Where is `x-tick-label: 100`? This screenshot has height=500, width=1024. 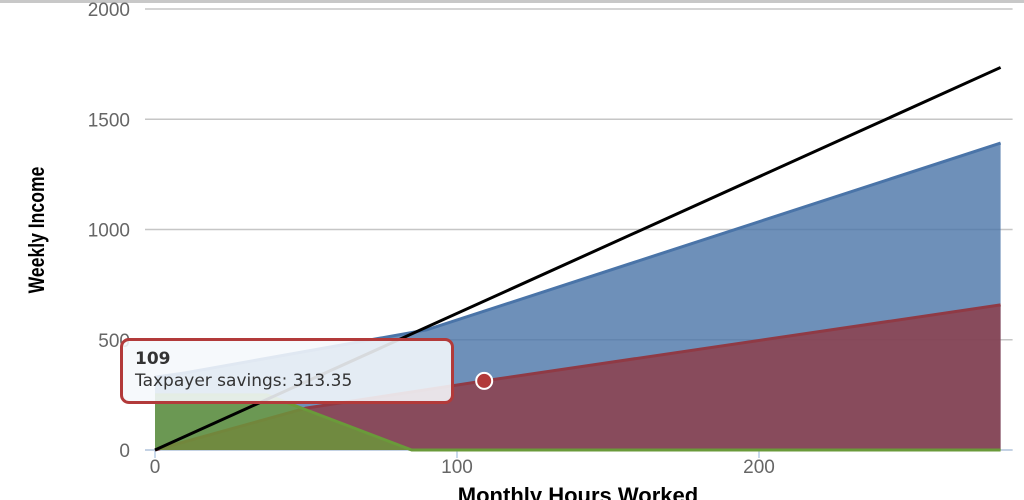
x-tick-label: 100 is located at coordinates (457, 467).